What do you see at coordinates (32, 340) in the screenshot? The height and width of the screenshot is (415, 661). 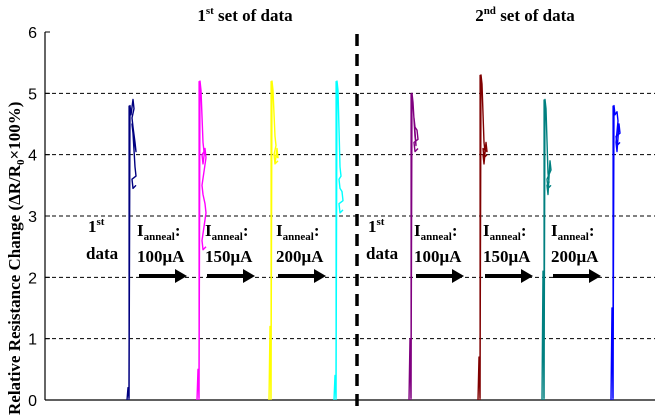 I see `y-tick-label: 1` at bounding box center [32, 340].